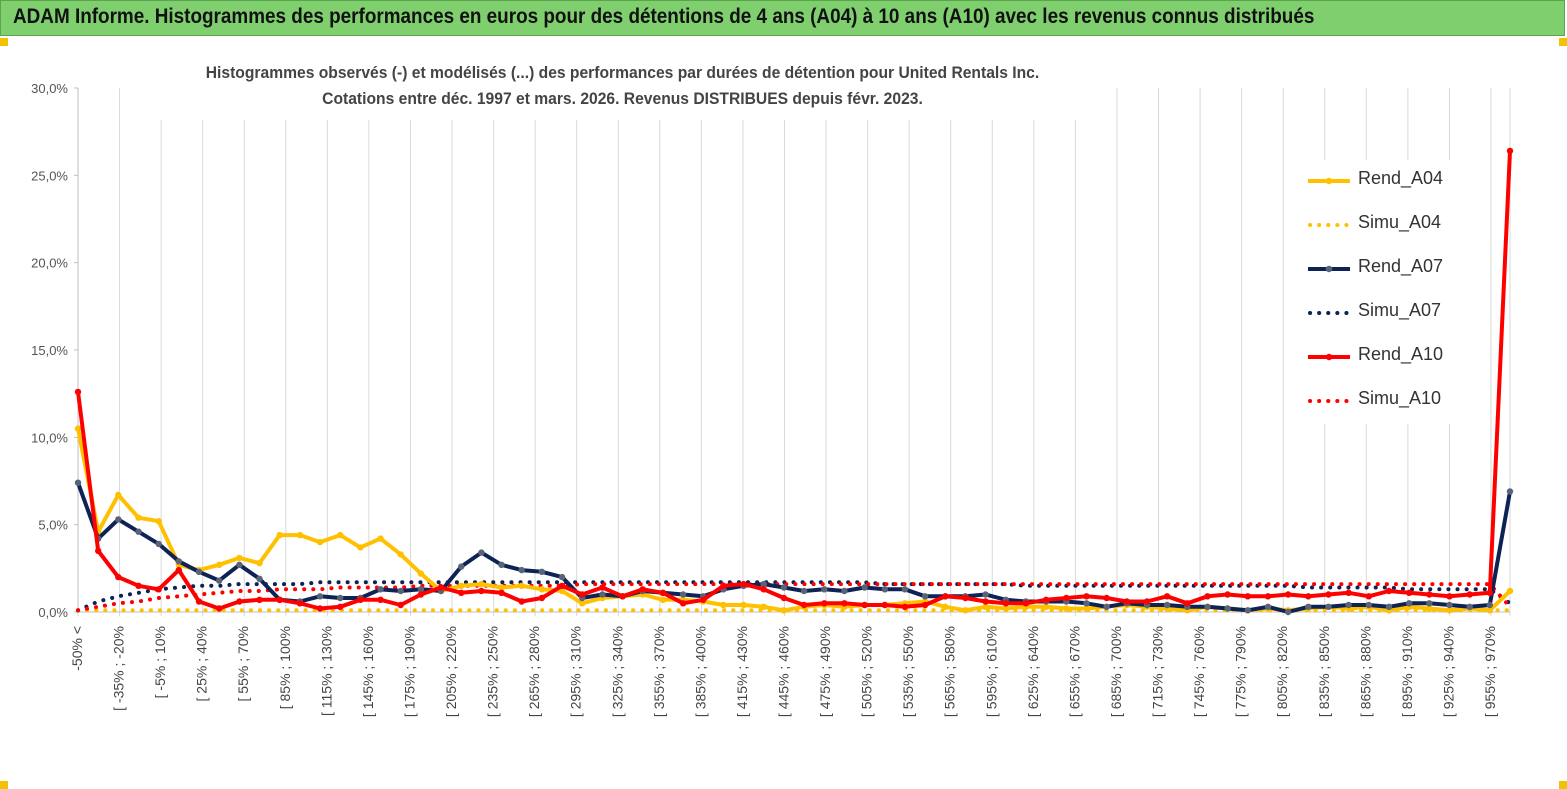 The image size is (1567, 789). Describe the element at coordinates (119, 668) in the screenshot. I see `x-tick-label: [ -35% ; -20%` at that location.